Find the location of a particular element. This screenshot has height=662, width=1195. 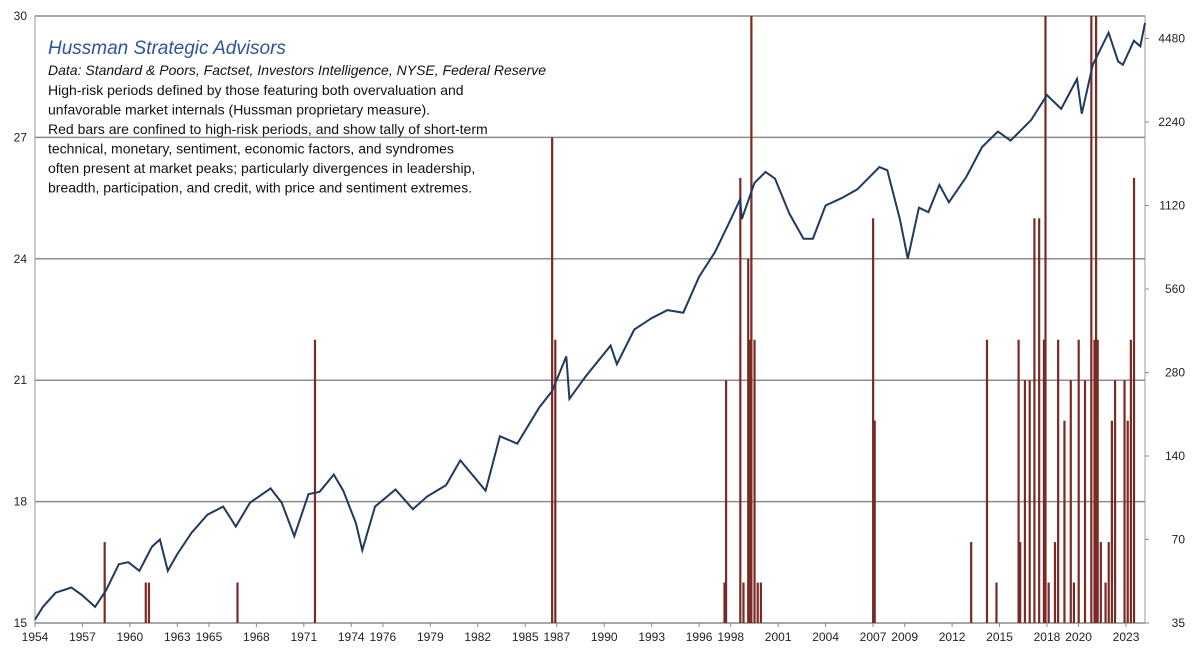

y-tick-label: 27 is located at coordinates (21, 137).